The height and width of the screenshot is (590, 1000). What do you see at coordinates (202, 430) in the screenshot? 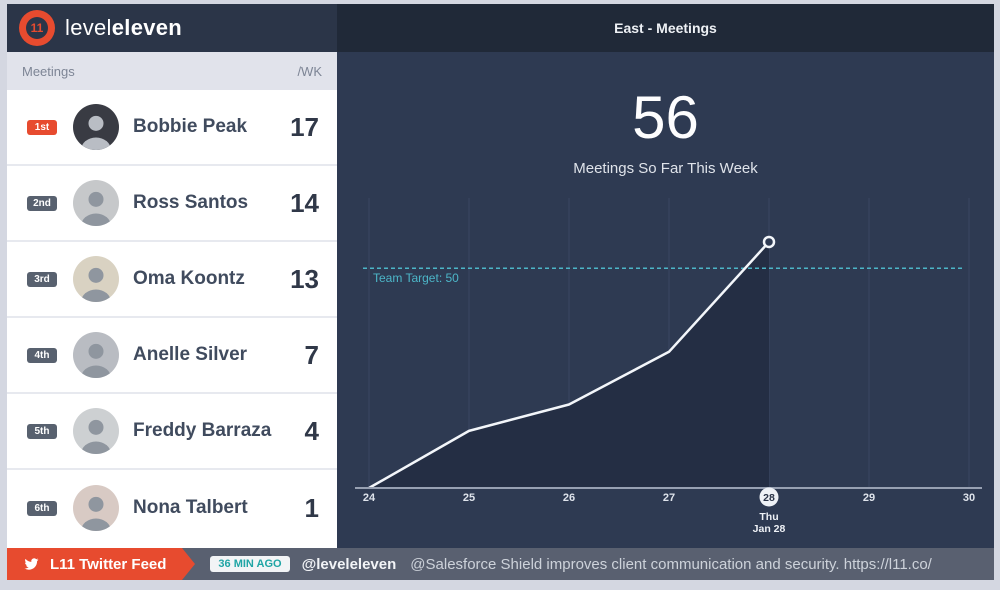
I see `player-name: Freddy Barraza` at bounding box center [202, 430].